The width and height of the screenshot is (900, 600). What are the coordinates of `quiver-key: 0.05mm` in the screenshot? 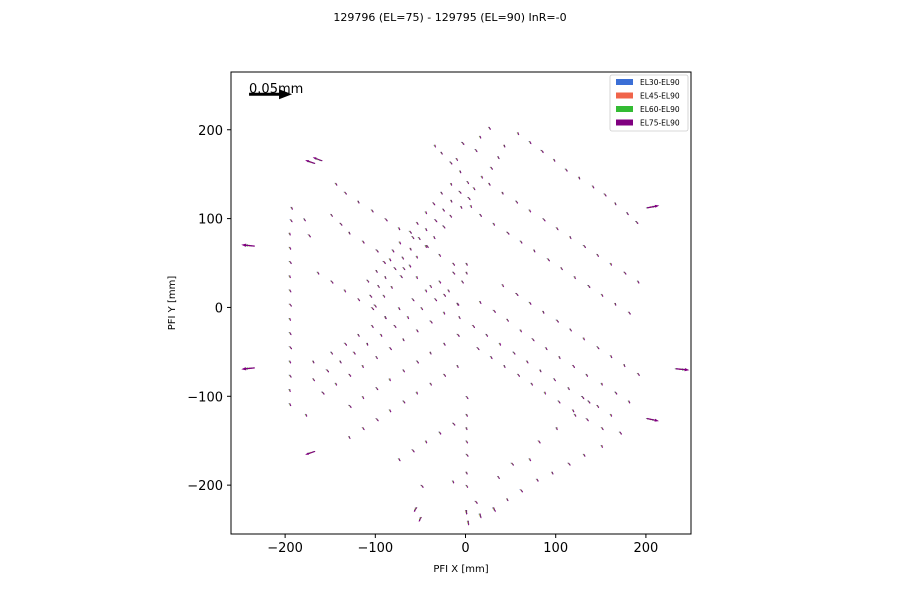 It's located at (276, 91).